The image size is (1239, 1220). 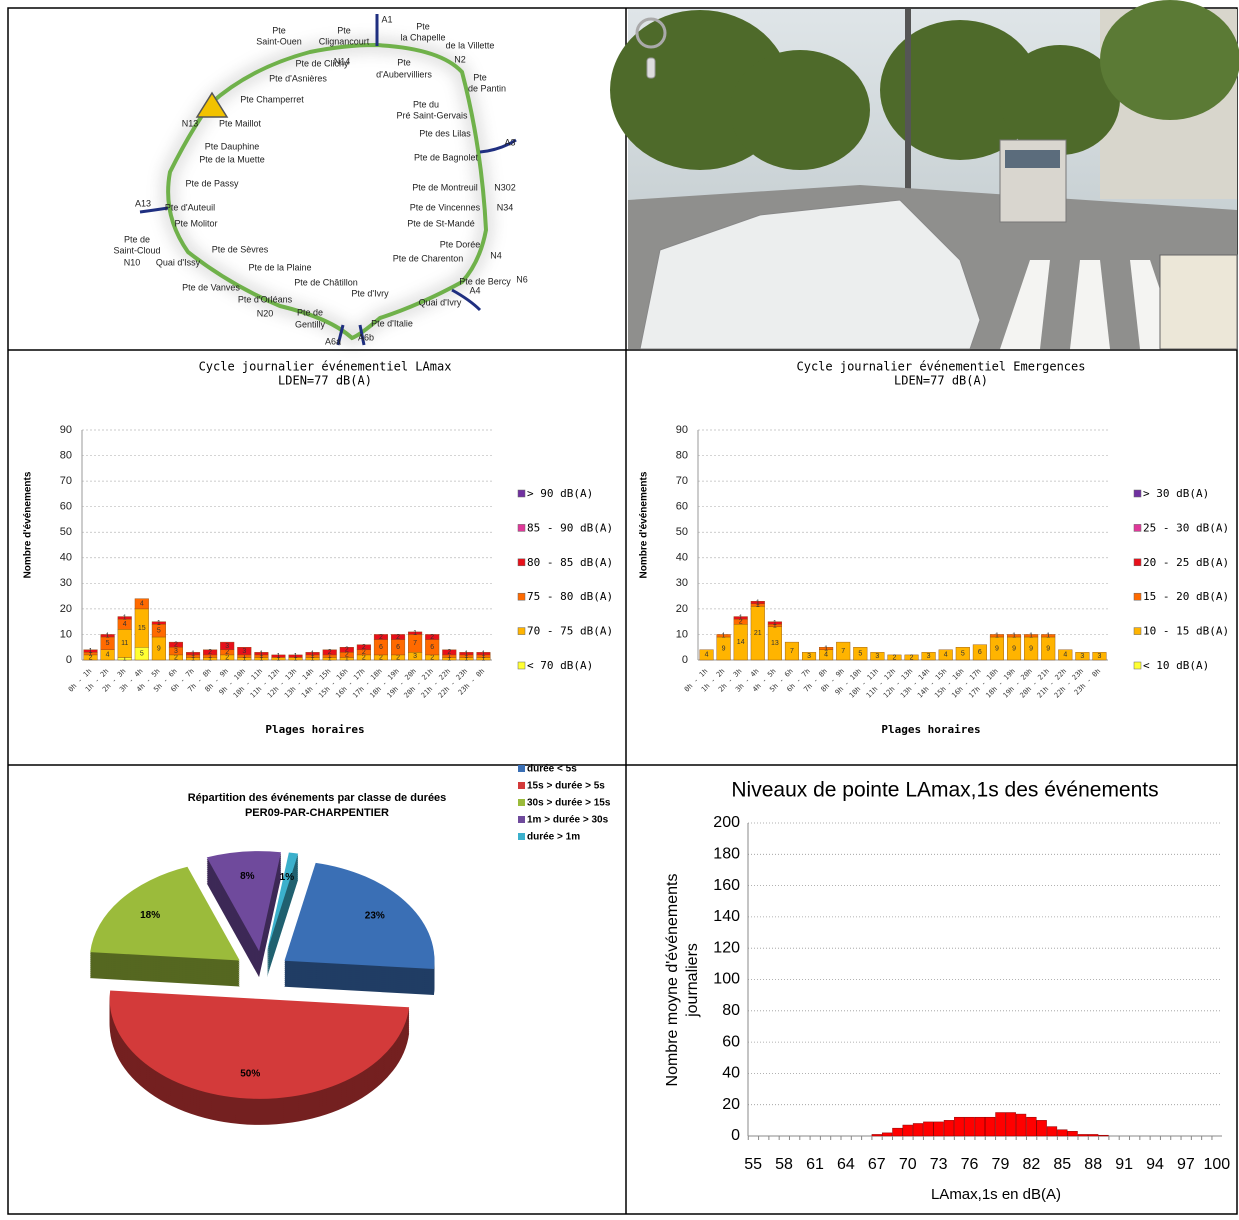 I want to click on x-tick-label: 79, so click(x=1001, y=1164).